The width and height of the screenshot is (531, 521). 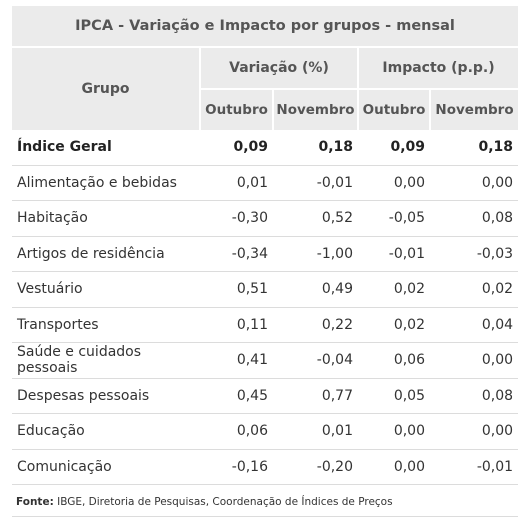 What do you see at coordinates (474, 254) in the screenshot?
I see `cell-impacto-novembro: -0,03` at bounding box center [474, 254].